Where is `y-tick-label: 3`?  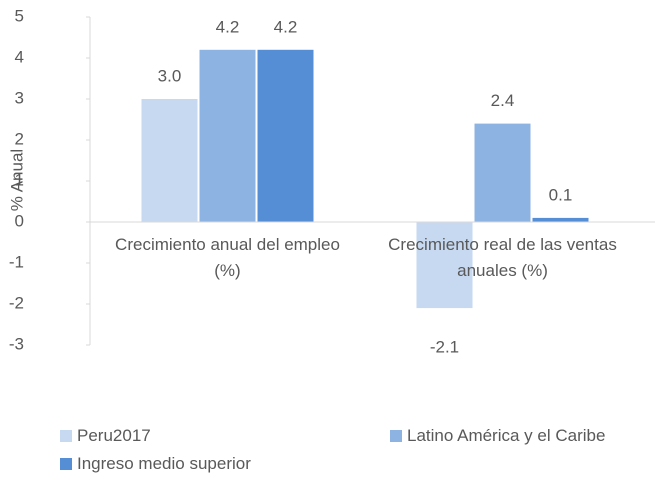 y-tick-label: 3 is located at coordinates (19, 97).